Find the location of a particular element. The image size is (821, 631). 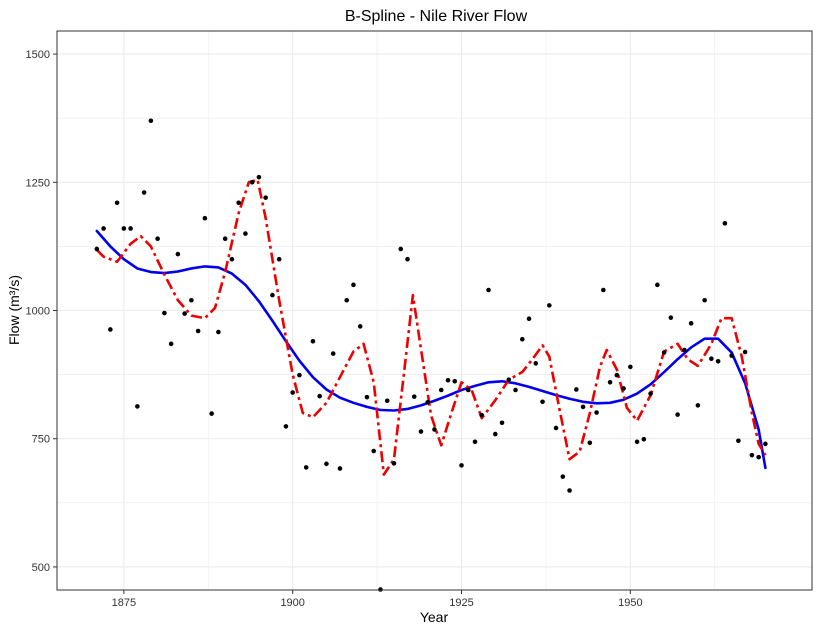

y-tick-label-2: 1000 is located at coordinates (38, 312).